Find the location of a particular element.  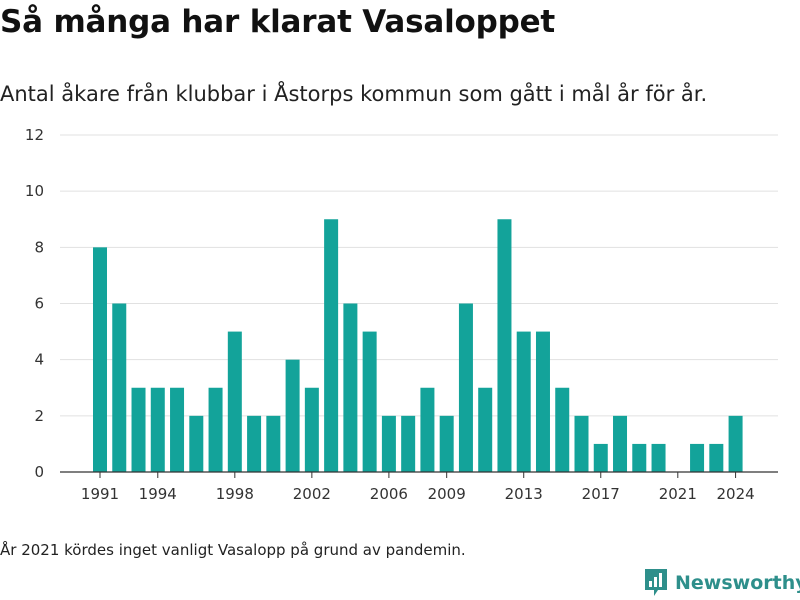

bar-2013 is located at coordinates (523, 401).